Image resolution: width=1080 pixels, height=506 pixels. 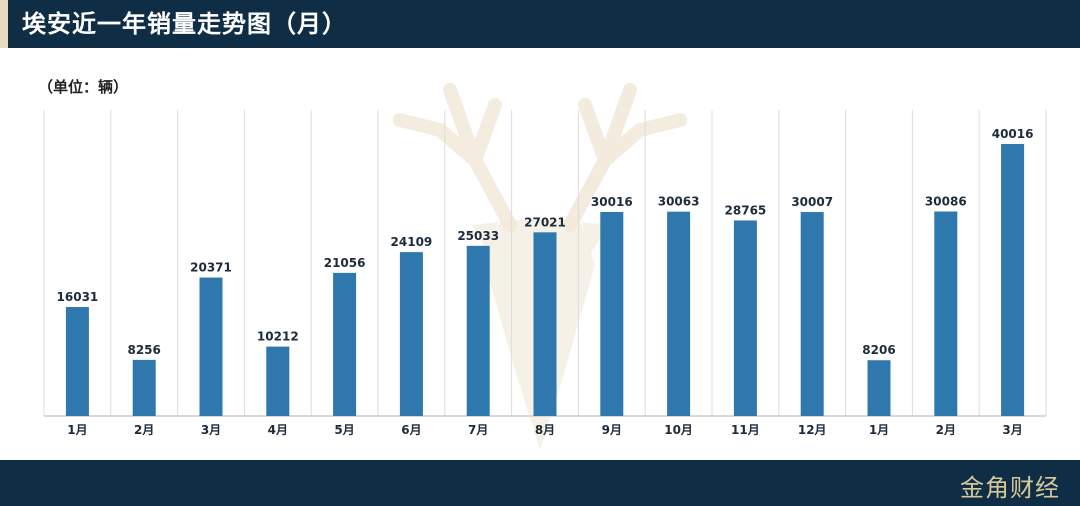 What do you see at coordinates (679, 202) in the screenshot?
I see `bar-value-label: 30063` at bounding box center [679, 202].